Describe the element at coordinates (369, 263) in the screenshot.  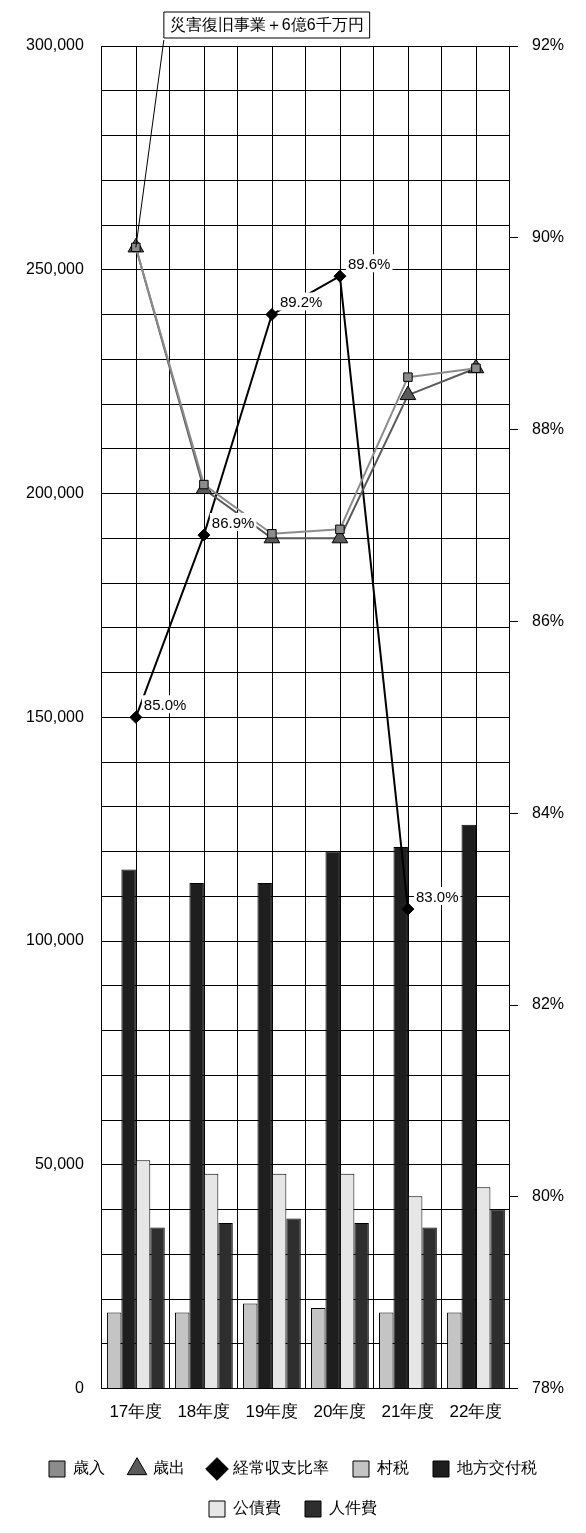
I see `data-label: 89.6%` at that location.